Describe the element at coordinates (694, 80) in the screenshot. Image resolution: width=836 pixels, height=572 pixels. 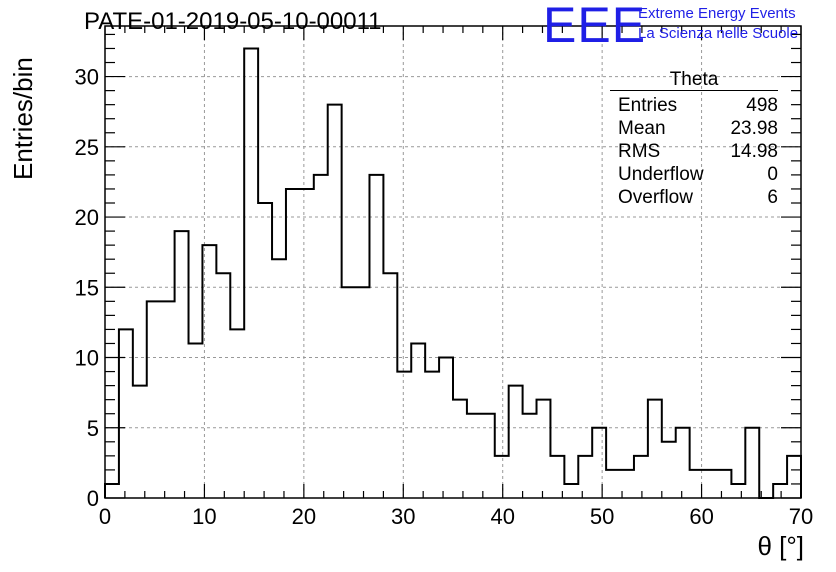
I see `stats-title: Theta` at that location.